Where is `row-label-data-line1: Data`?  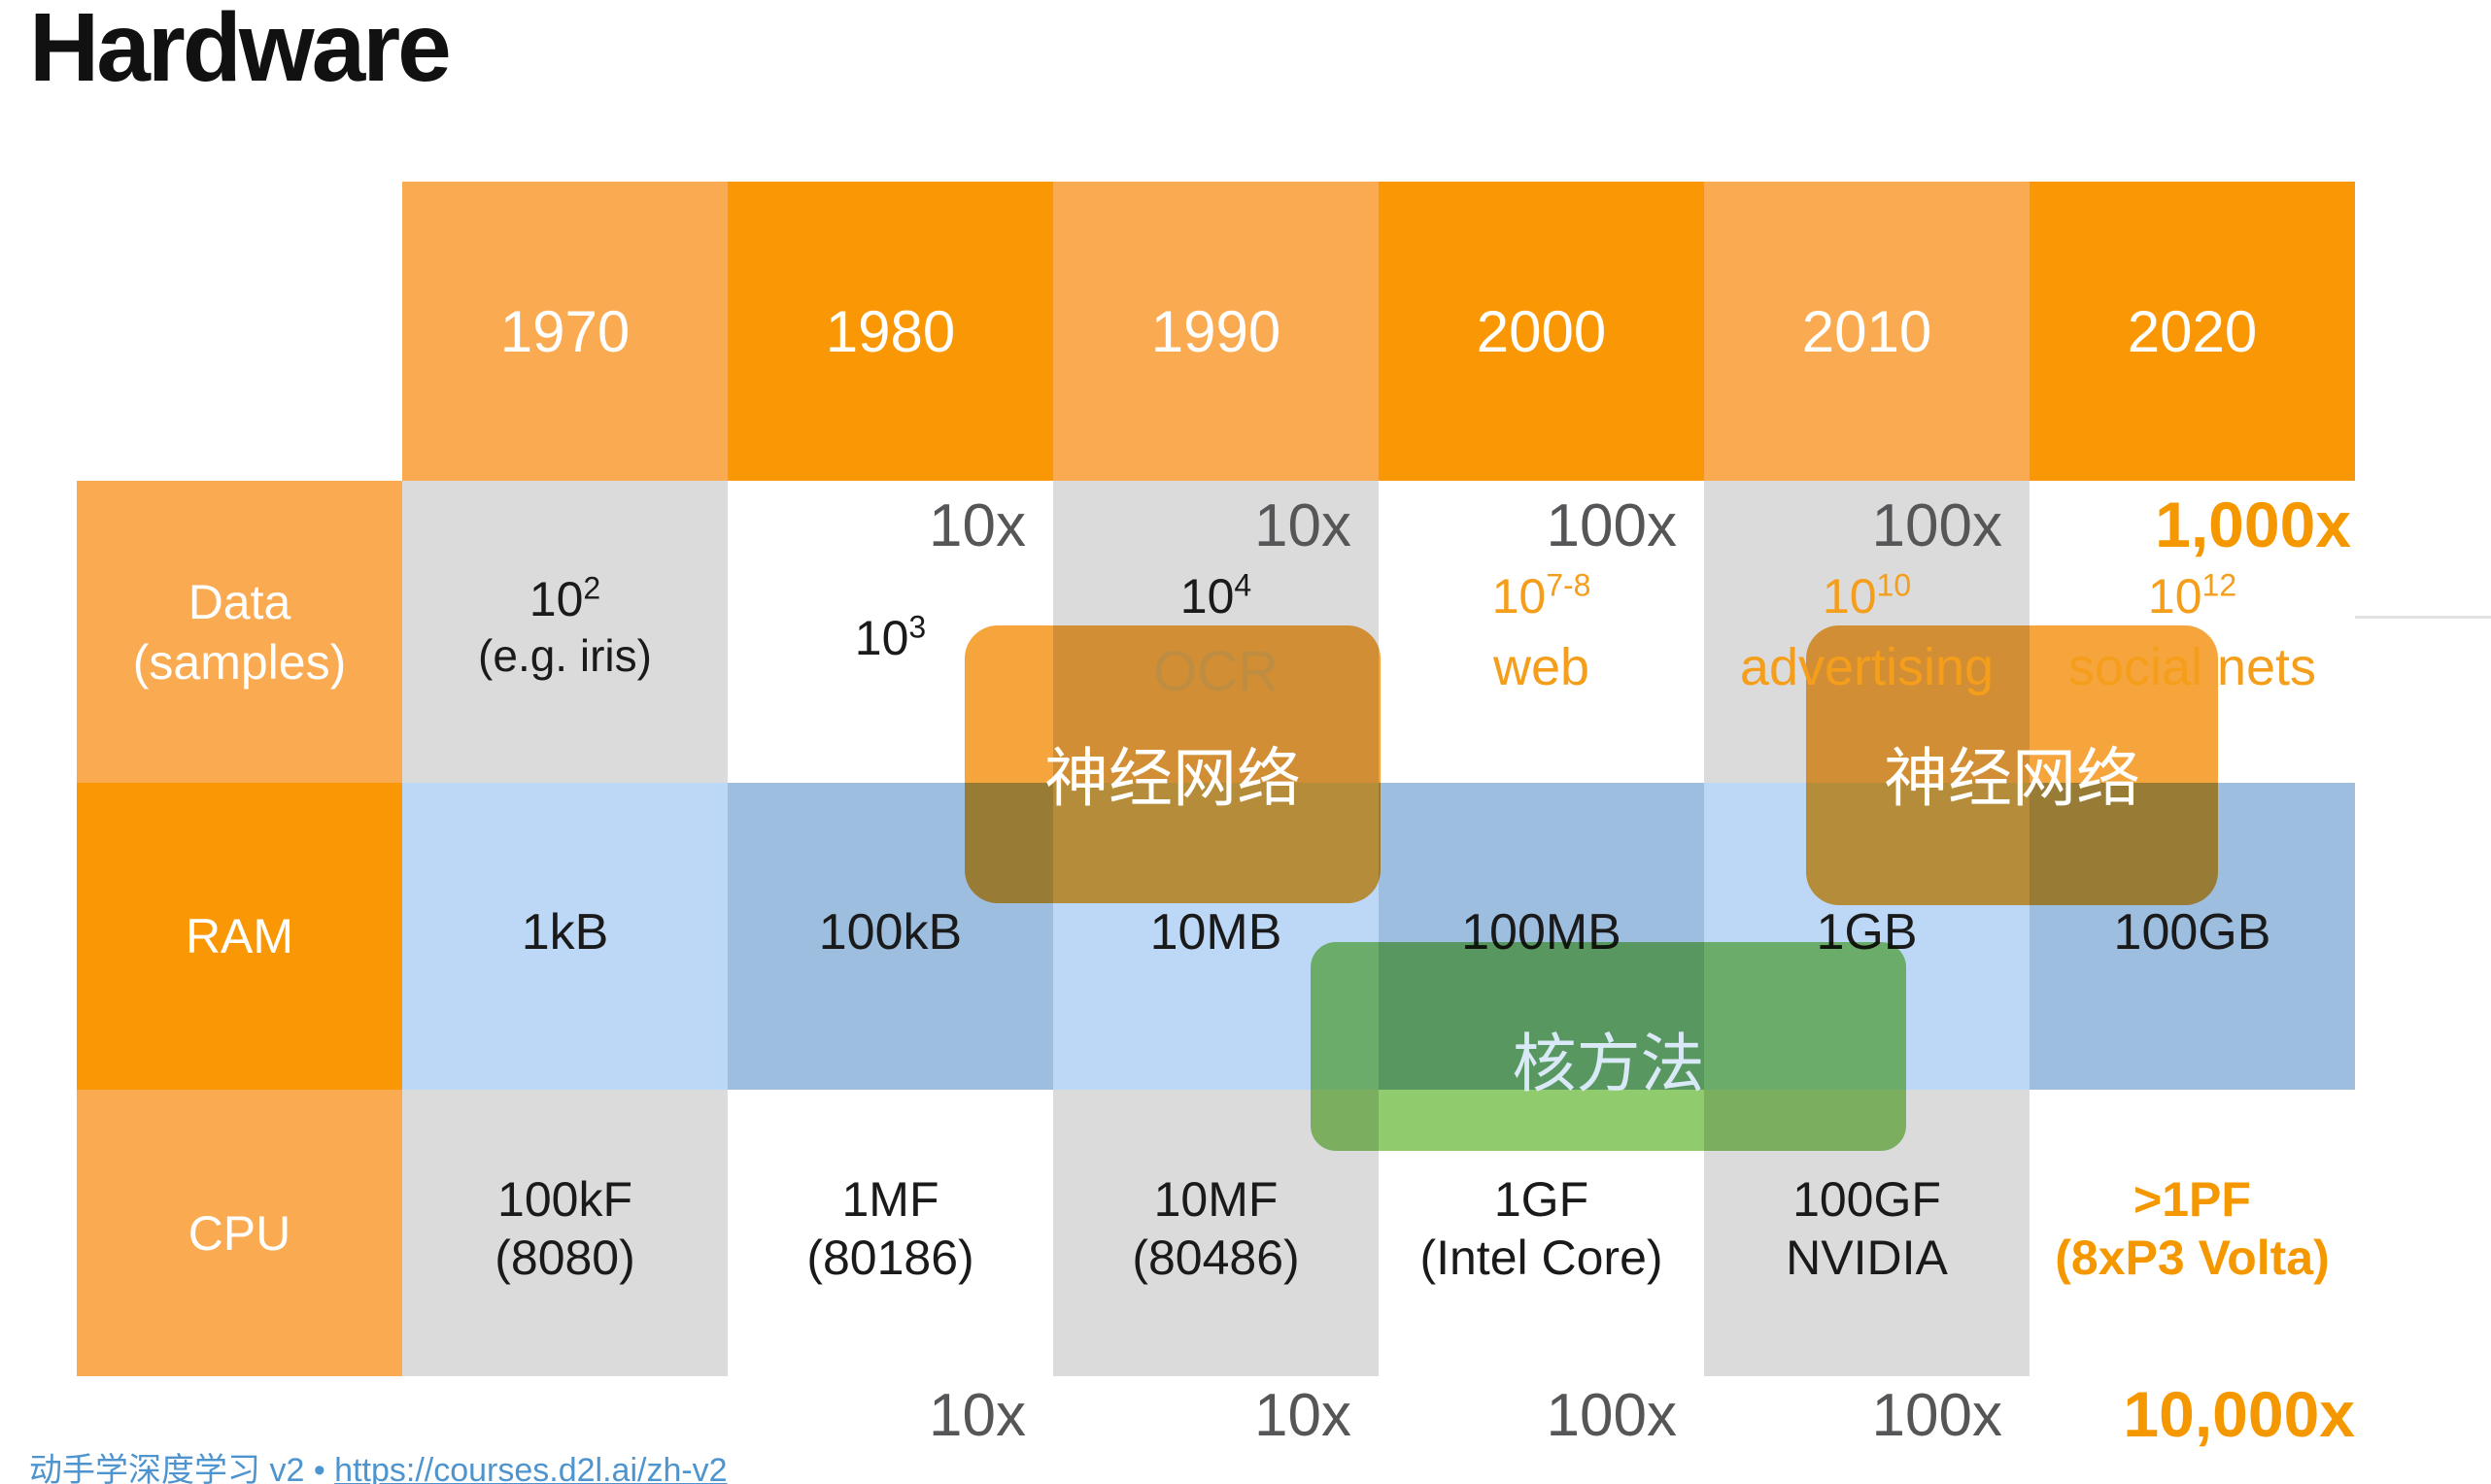
row-label-data-line1: Data is located at coordinates (239, 601).